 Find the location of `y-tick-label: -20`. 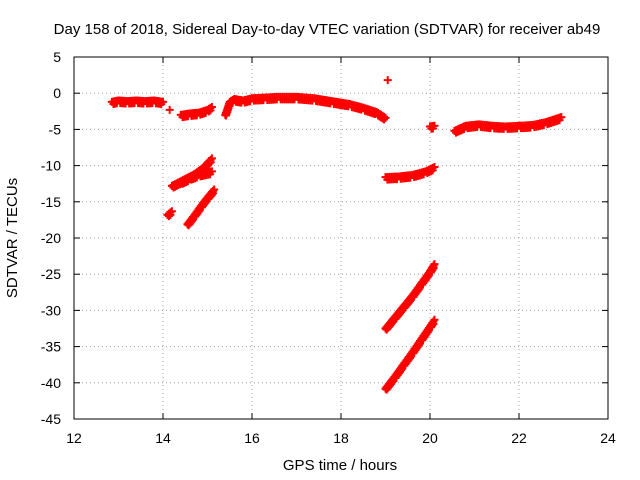

y-tick-label: -20 is located at coordinates (51, 238).